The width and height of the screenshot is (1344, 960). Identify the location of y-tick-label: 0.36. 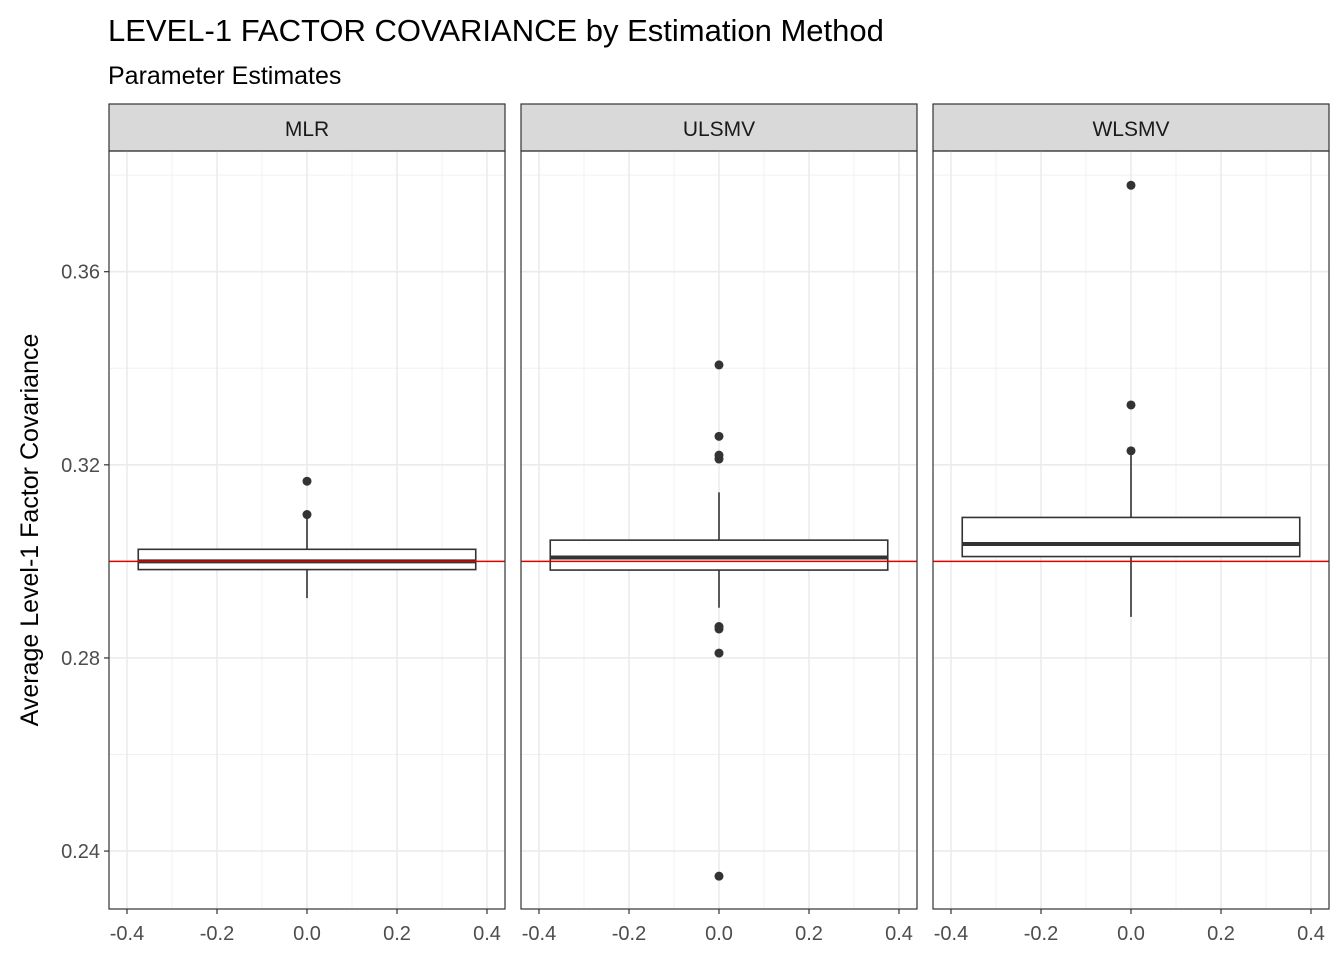
(80, 273).